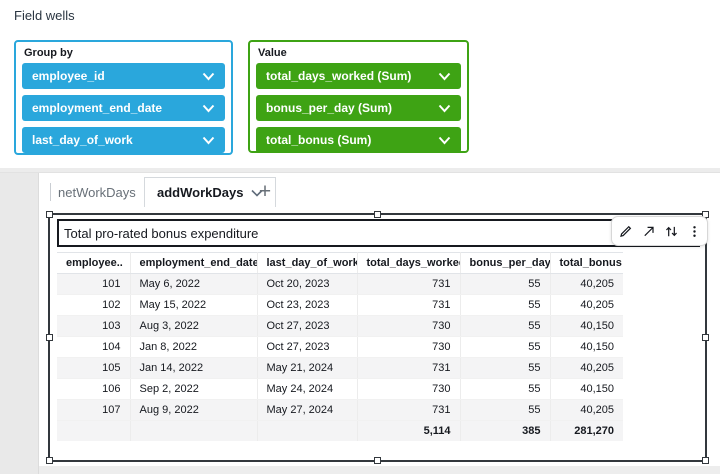  I want to click on table-cell: Oct 23, 2023, so click(307, 305).